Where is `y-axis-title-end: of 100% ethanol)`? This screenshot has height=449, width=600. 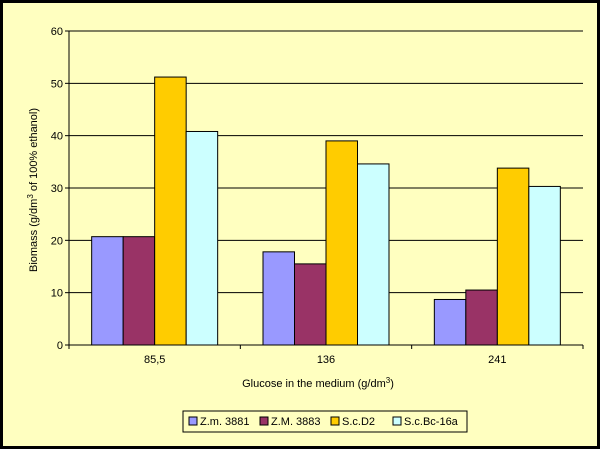 y-axis-title-end: of 100% ethanol) is located at coordinates (34, 151).